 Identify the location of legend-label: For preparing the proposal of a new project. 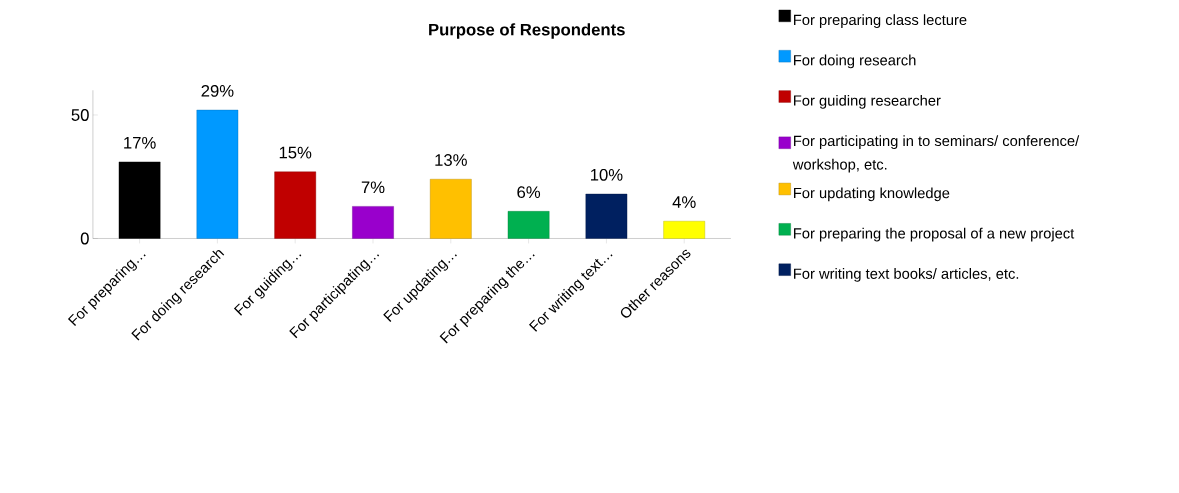
(934, 234).